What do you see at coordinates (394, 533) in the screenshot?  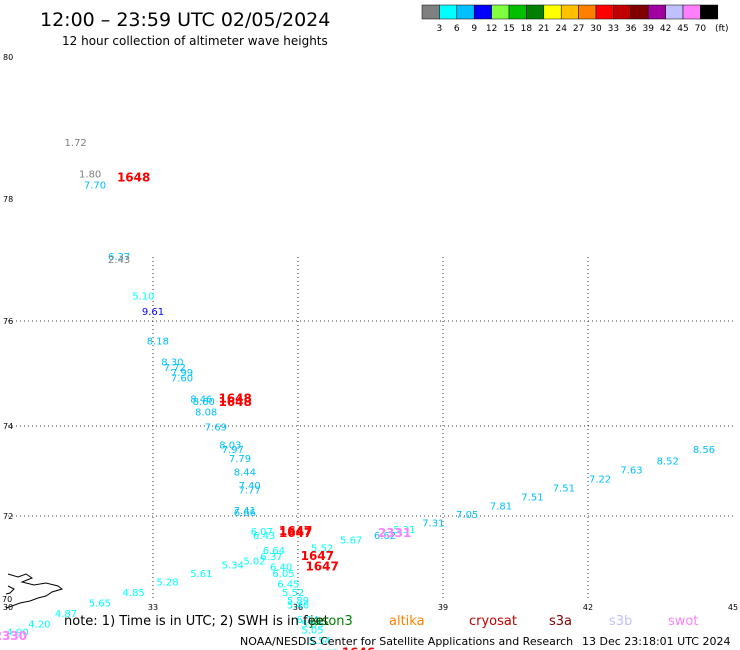 I see `time-stamp: 2331` at bounding box center [394, 533].